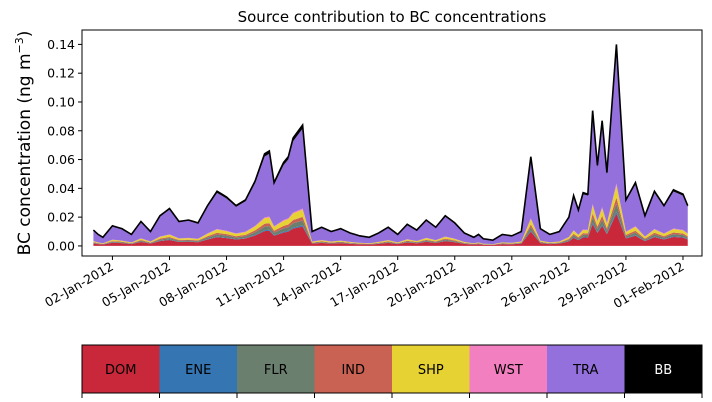 The image size is (712, 402). What do you see at coordinates (61, 217) in the screenshot?
I see `y-tick-label: 0.02` at bounding box center [61, 217].